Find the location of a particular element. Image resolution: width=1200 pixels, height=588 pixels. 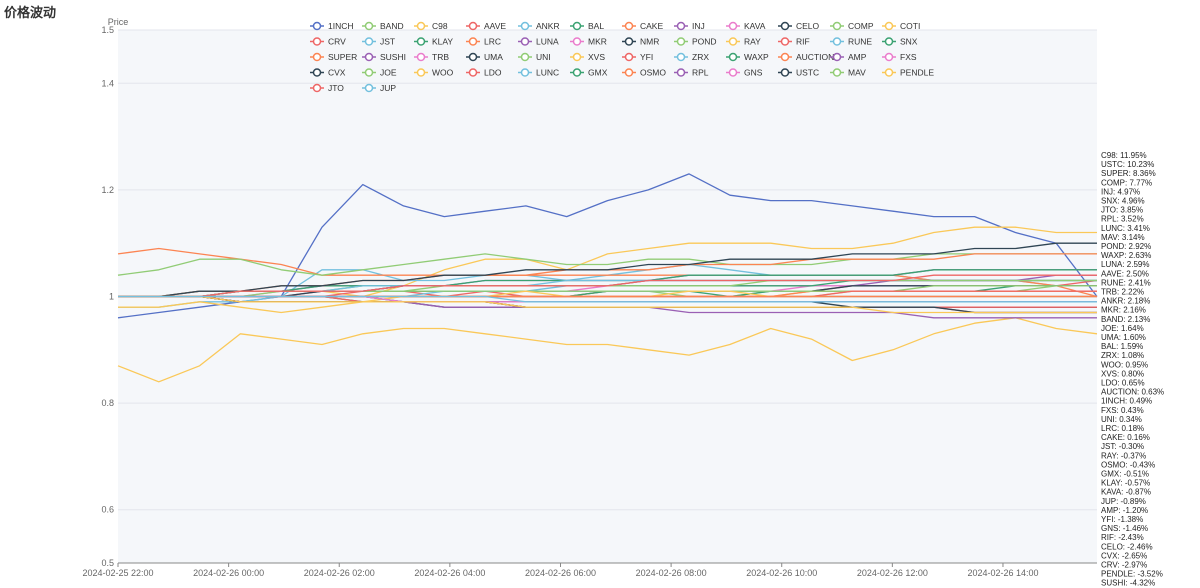

legend-item-luna: LUNA is located at coordinates (538, 42).